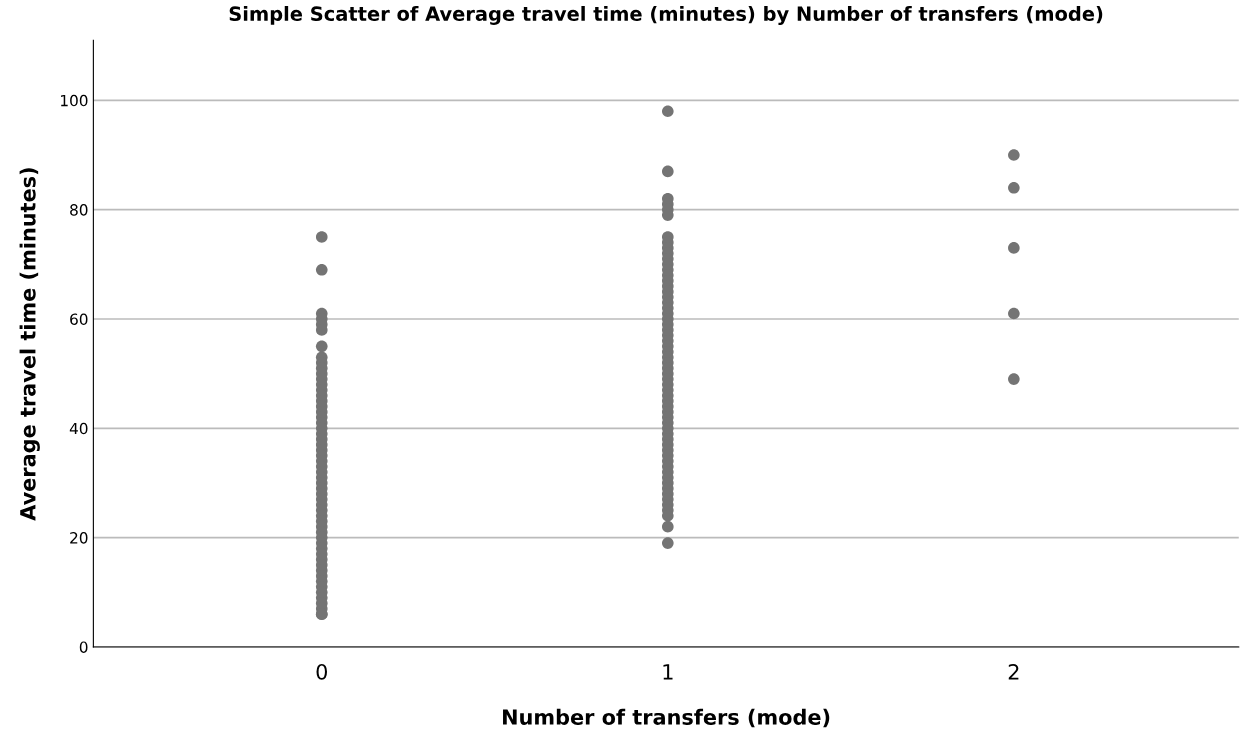 Image resolution: width=1245 pixels, height=731 pixels. What do you see at coordinates (668, 672) in the screenshot?
I see `x-tick-label: 1` at bounding box center [668, 672].